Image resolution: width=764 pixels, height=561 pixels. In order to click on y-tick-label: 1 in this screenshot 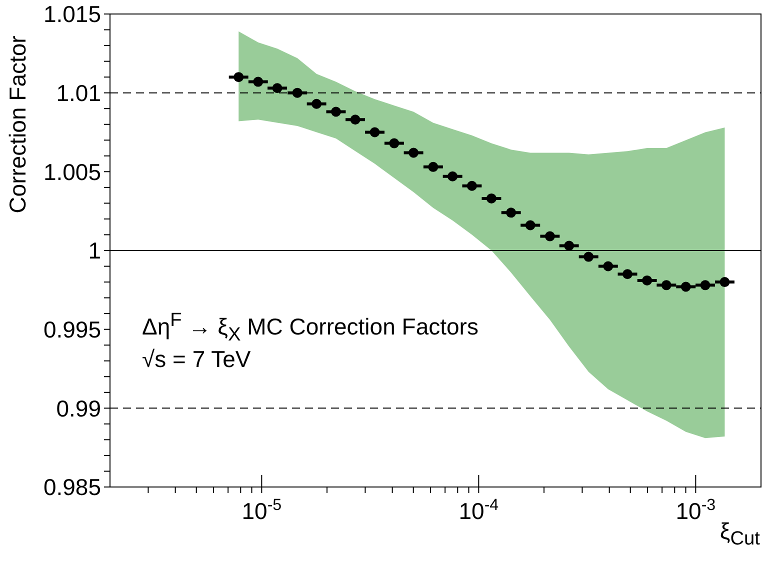, I will do `click(94, 251)`.